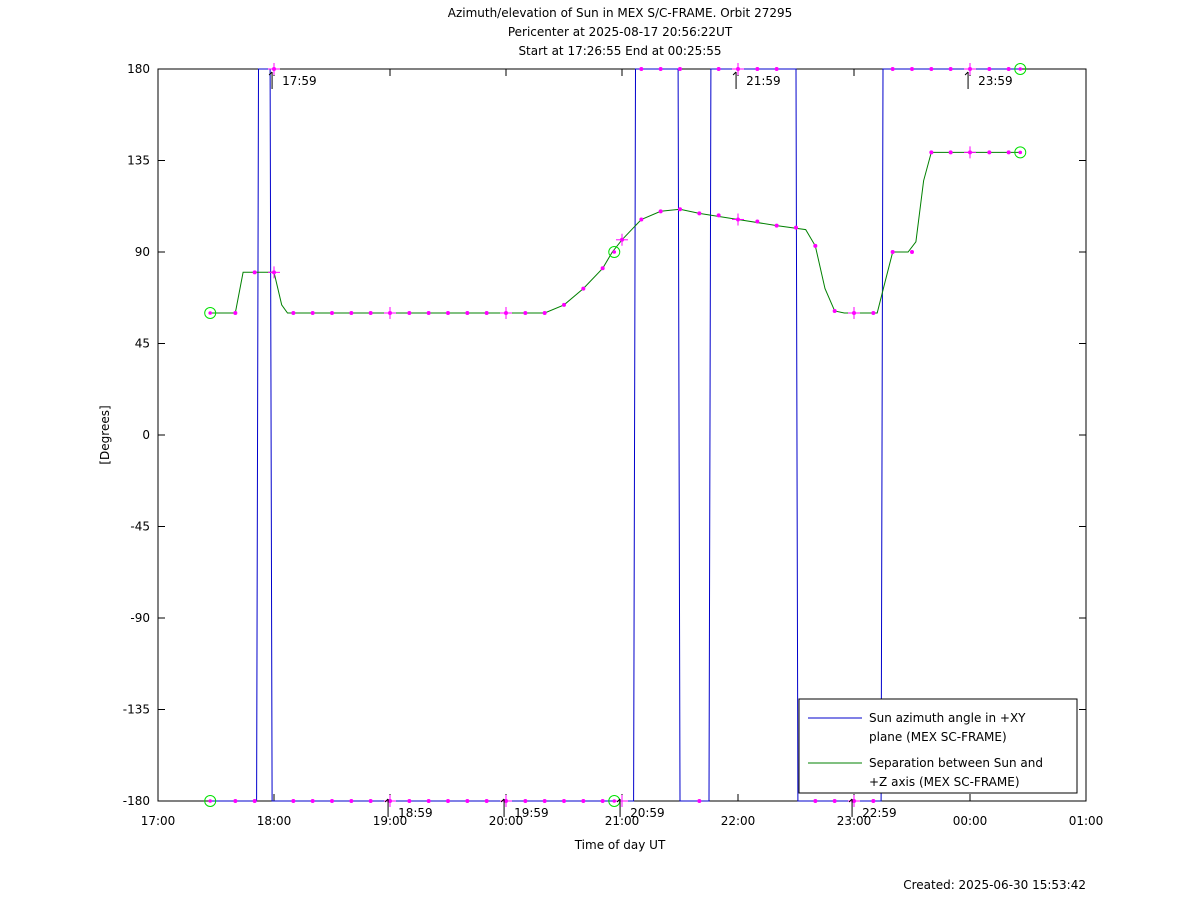 The width and height of the screenshot is (1200, 901). What do you see at coordinates (524, 809) in the screenshot?
I see `time-marker: 19:59` at bounding box center [524, 809].